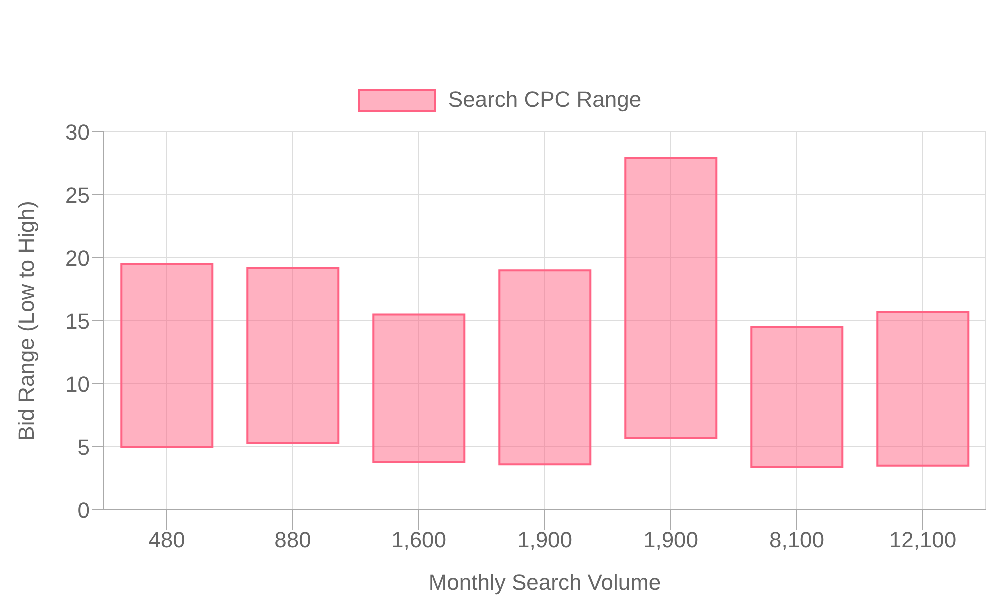  I want to click on x-tick-label: 12,100, so click(923, 540).